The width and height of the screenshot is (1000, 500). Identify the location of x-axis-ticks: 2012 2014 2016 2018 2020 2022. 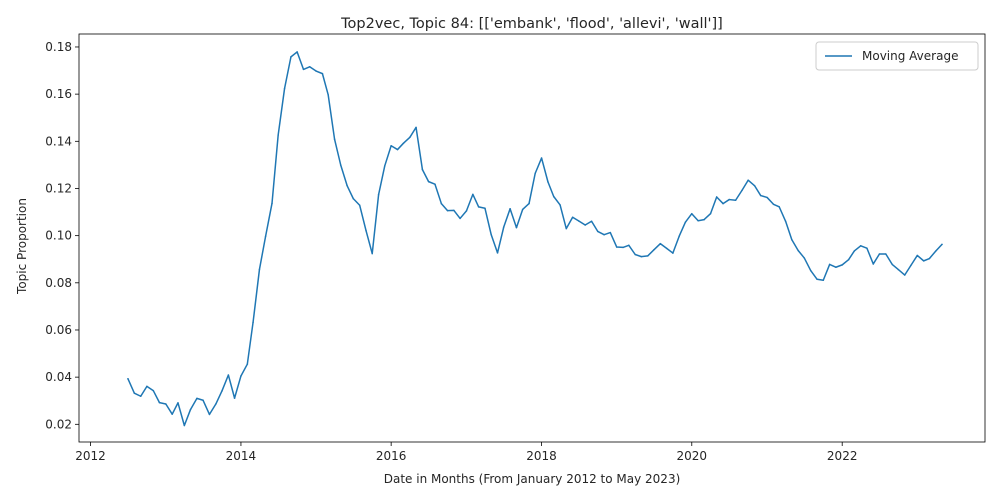
(466, 452).